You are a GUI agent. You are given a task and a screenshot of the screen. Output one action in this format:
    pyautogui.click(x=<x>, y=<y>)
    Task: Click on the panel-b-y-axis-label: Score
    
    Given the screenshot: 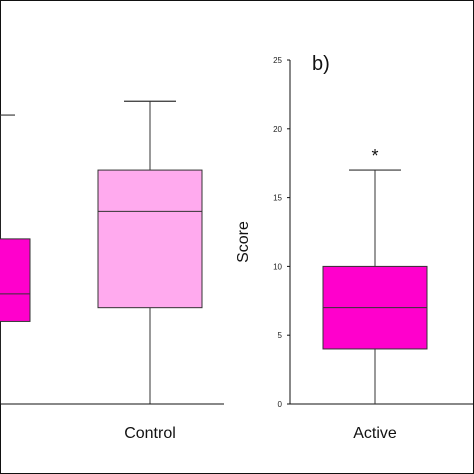 What is the action you would take?
    pyautogui.click(x=243, y=242)
    